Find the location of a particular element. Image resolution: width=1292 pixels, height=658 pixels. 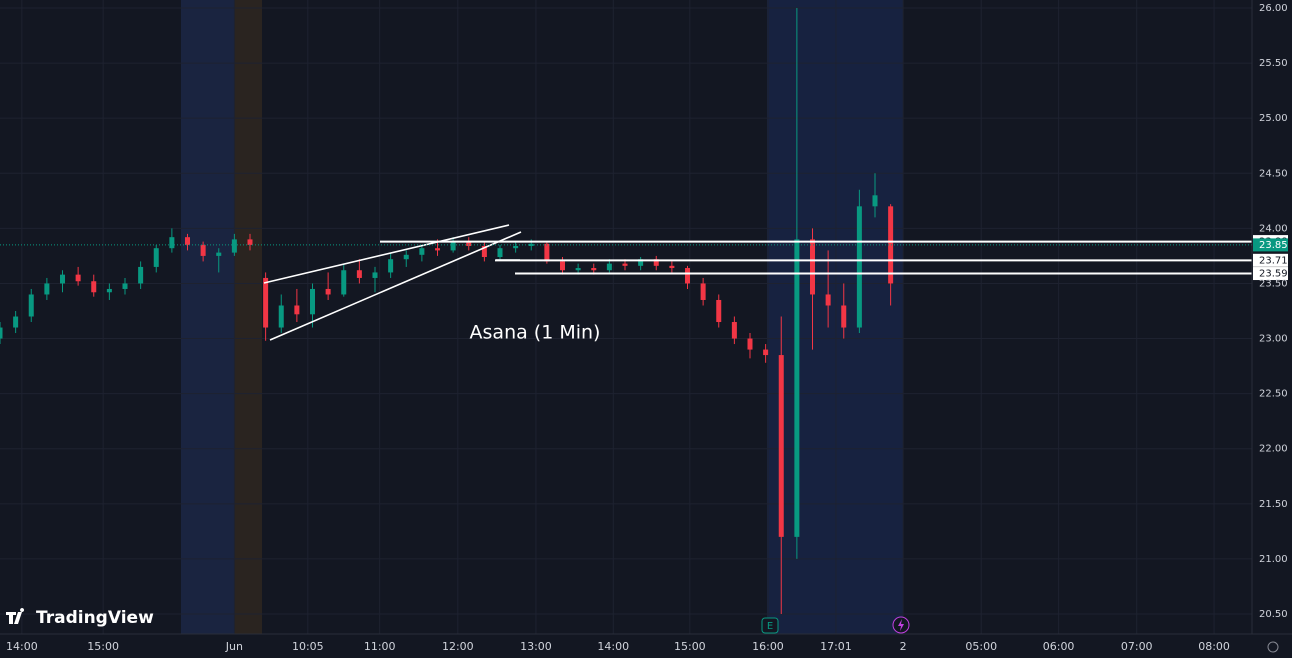

x-tick-label: 2 is located at coordinates (903, 646).